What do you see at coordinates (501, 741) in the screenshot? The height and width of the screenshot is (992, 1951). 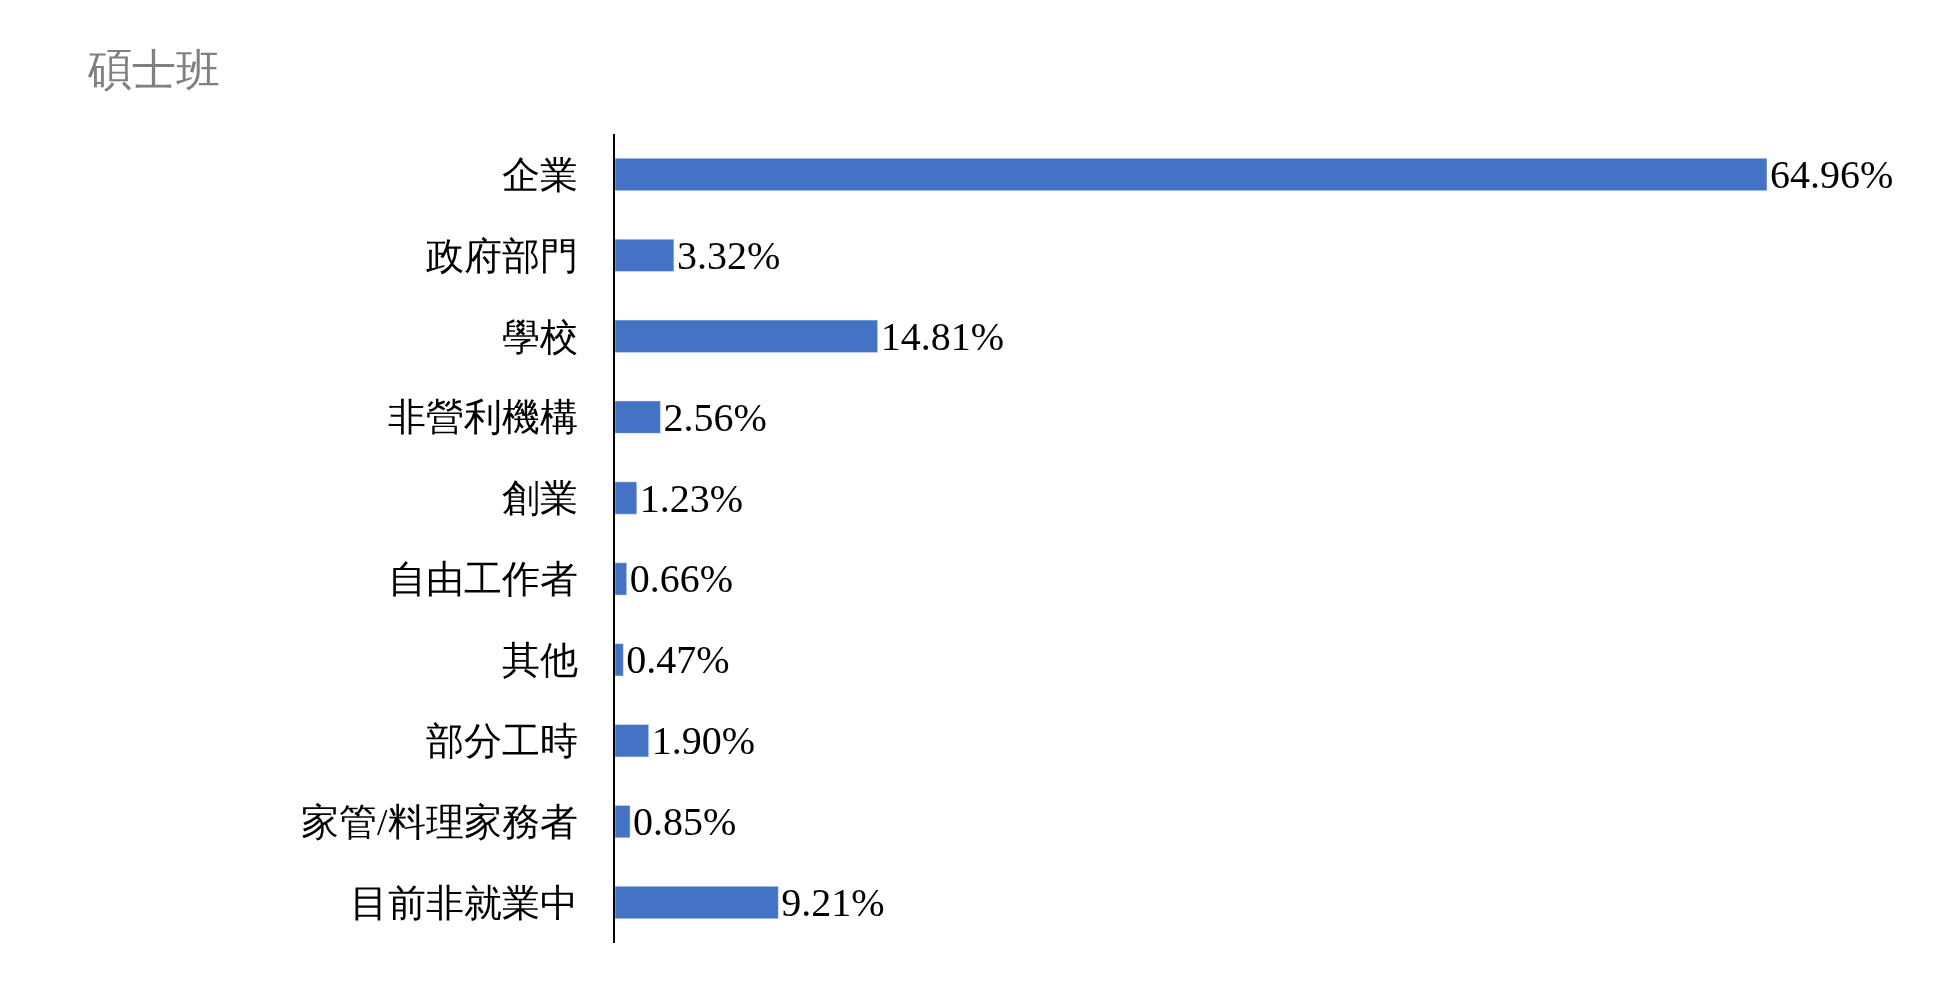 I see `y-tick-label: 部分工時` at bounding box center [501, 741].